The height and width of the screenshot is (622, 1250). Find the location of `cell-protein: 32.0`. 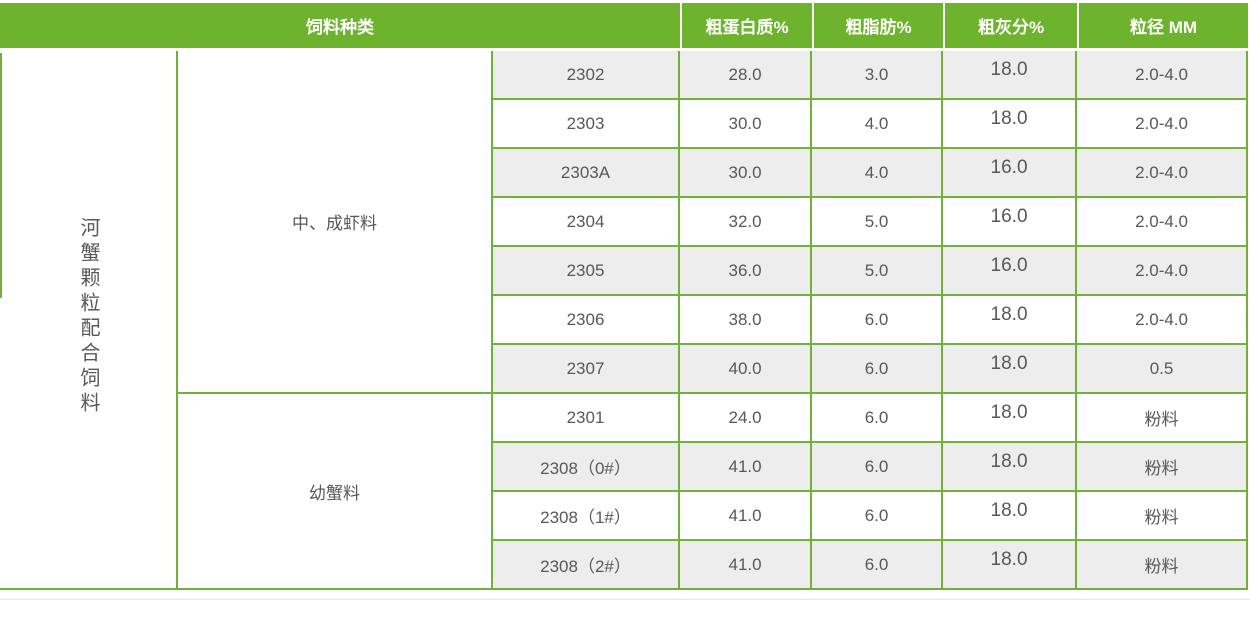

cell-protein: 32.0 is located at coordinates (746, 222).